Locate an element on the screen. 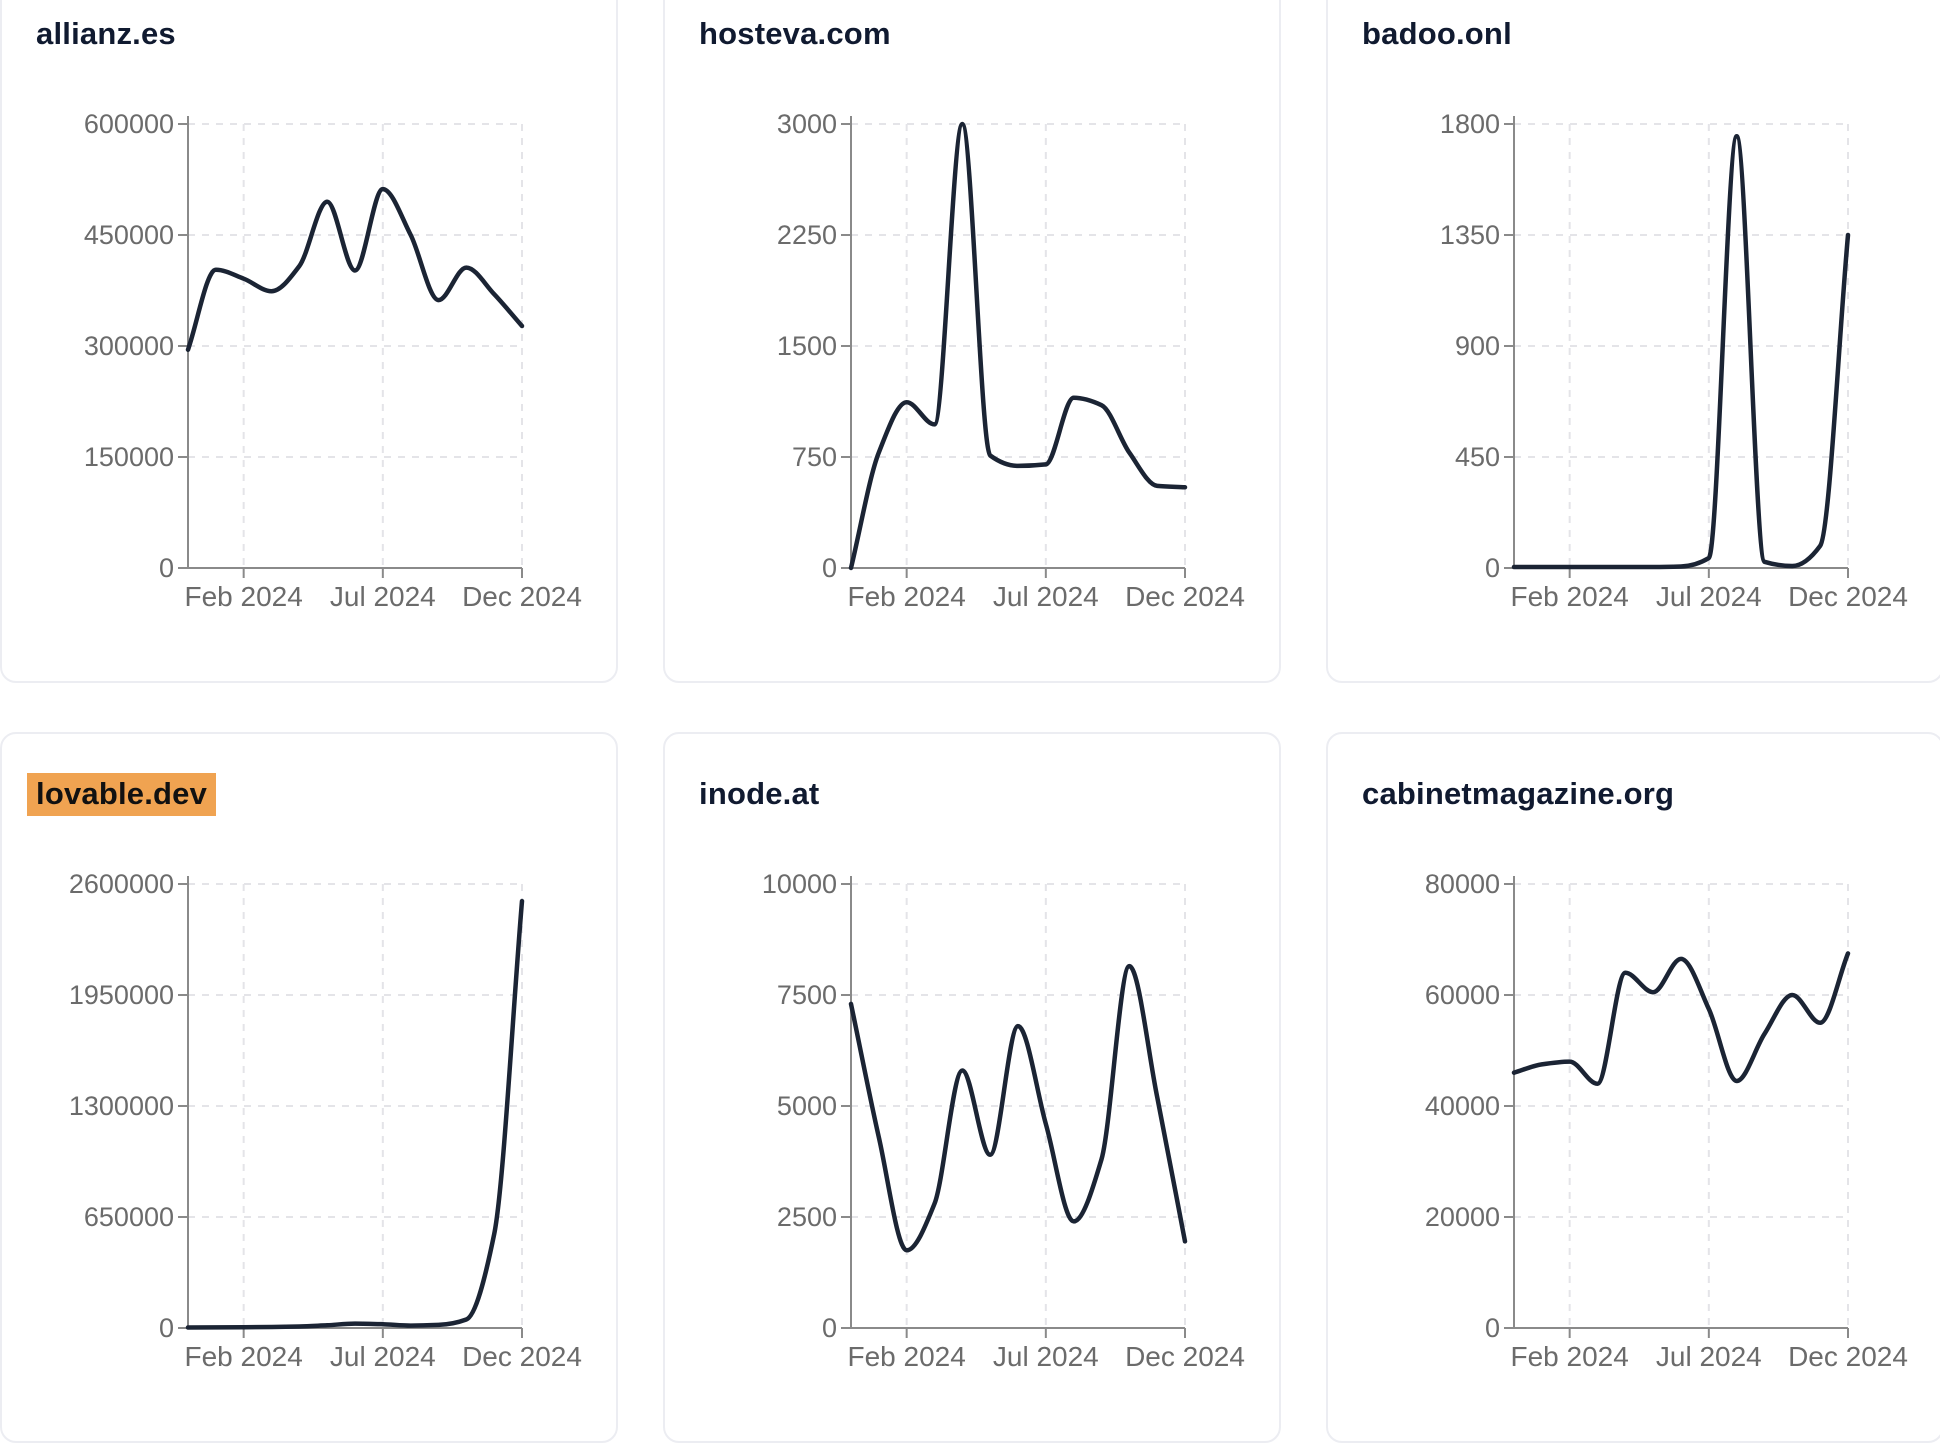  y-axis: 80000 60000 40000 20000 0 is located at coordinates (1470, 1106).